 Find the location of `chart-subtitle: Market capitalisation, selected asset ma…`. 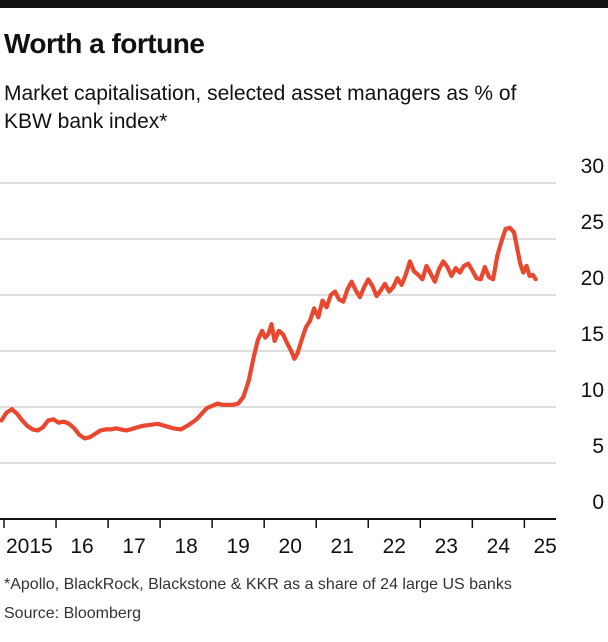

chart-subtitle: Market capitalisation, selected asset ma… is located at coordinates (260, 107).